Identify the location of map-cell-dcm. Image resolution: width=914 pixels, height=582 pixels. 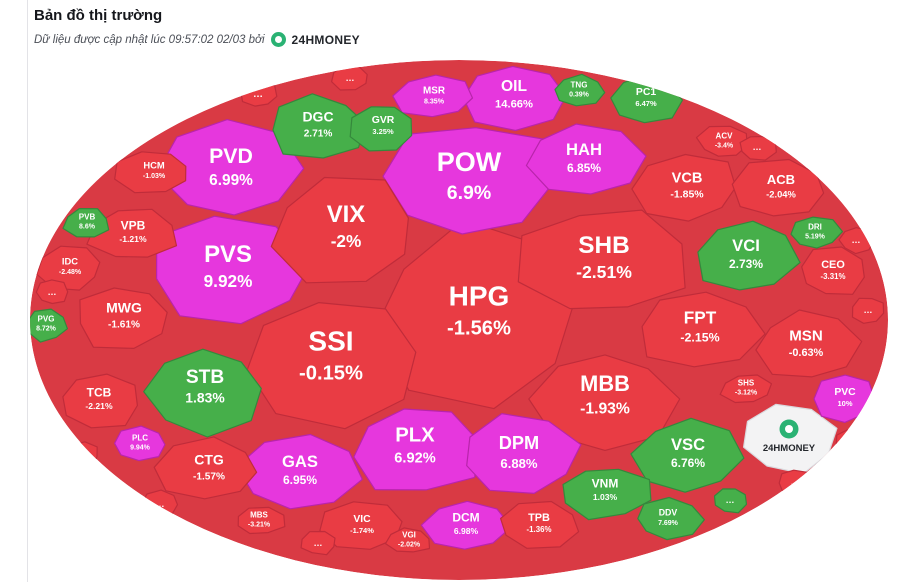
(466, 525).